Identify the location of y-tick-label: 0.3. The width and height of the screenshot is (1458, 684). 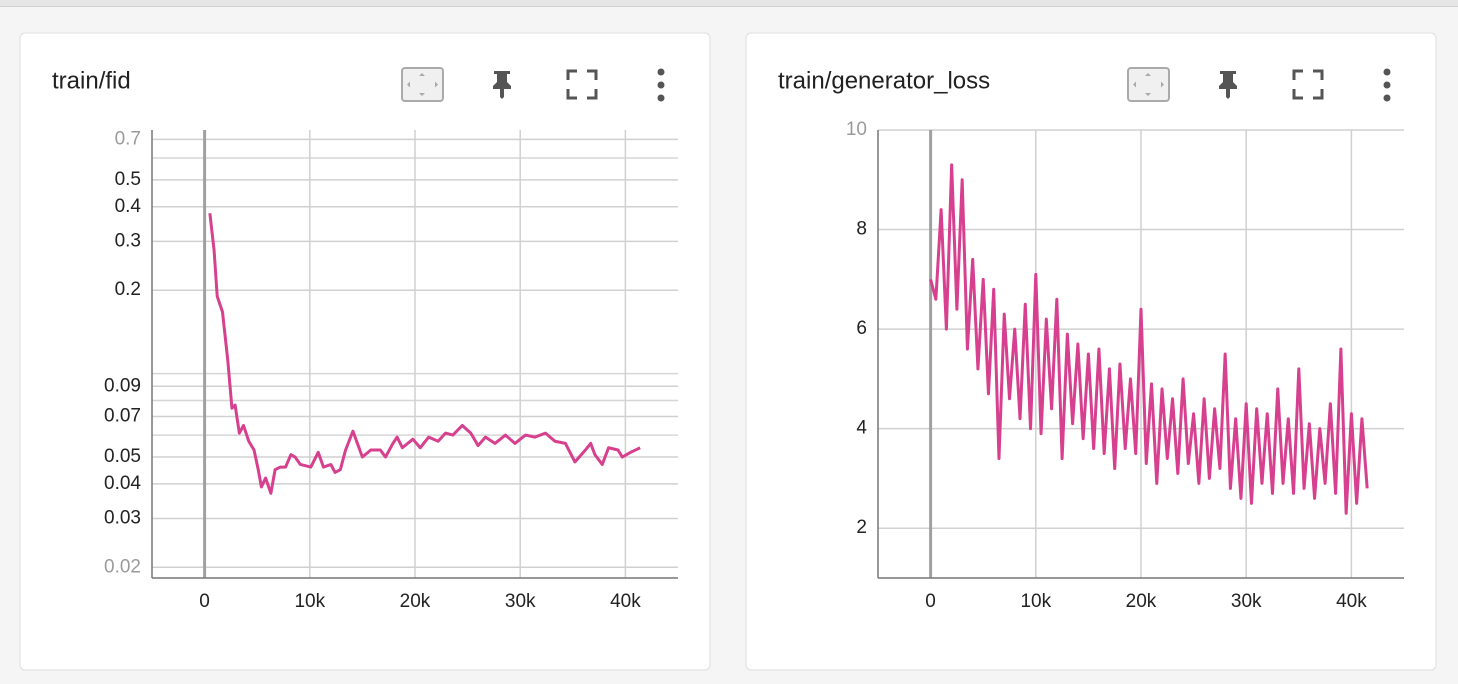
(128, 240).